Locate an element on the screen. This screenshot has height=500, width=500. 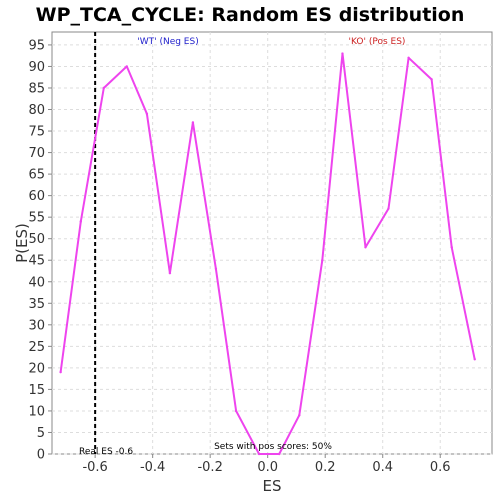
y-tick-label: 50 is located at coordinates (36, 239).